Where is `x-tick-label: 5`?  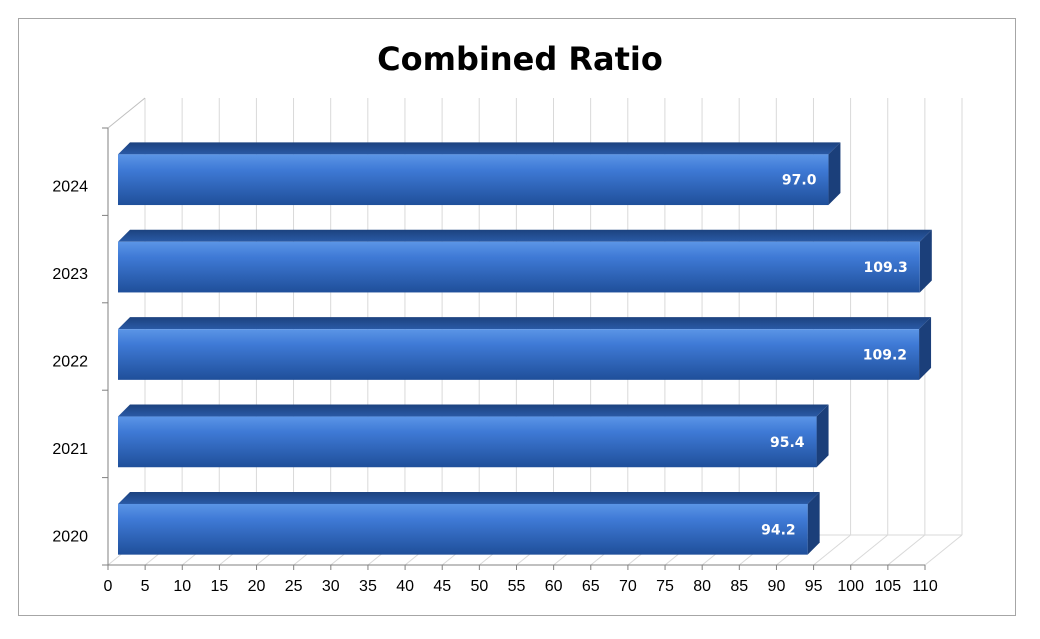 x-tick-label: 5 is located at coordinates (145, 586).